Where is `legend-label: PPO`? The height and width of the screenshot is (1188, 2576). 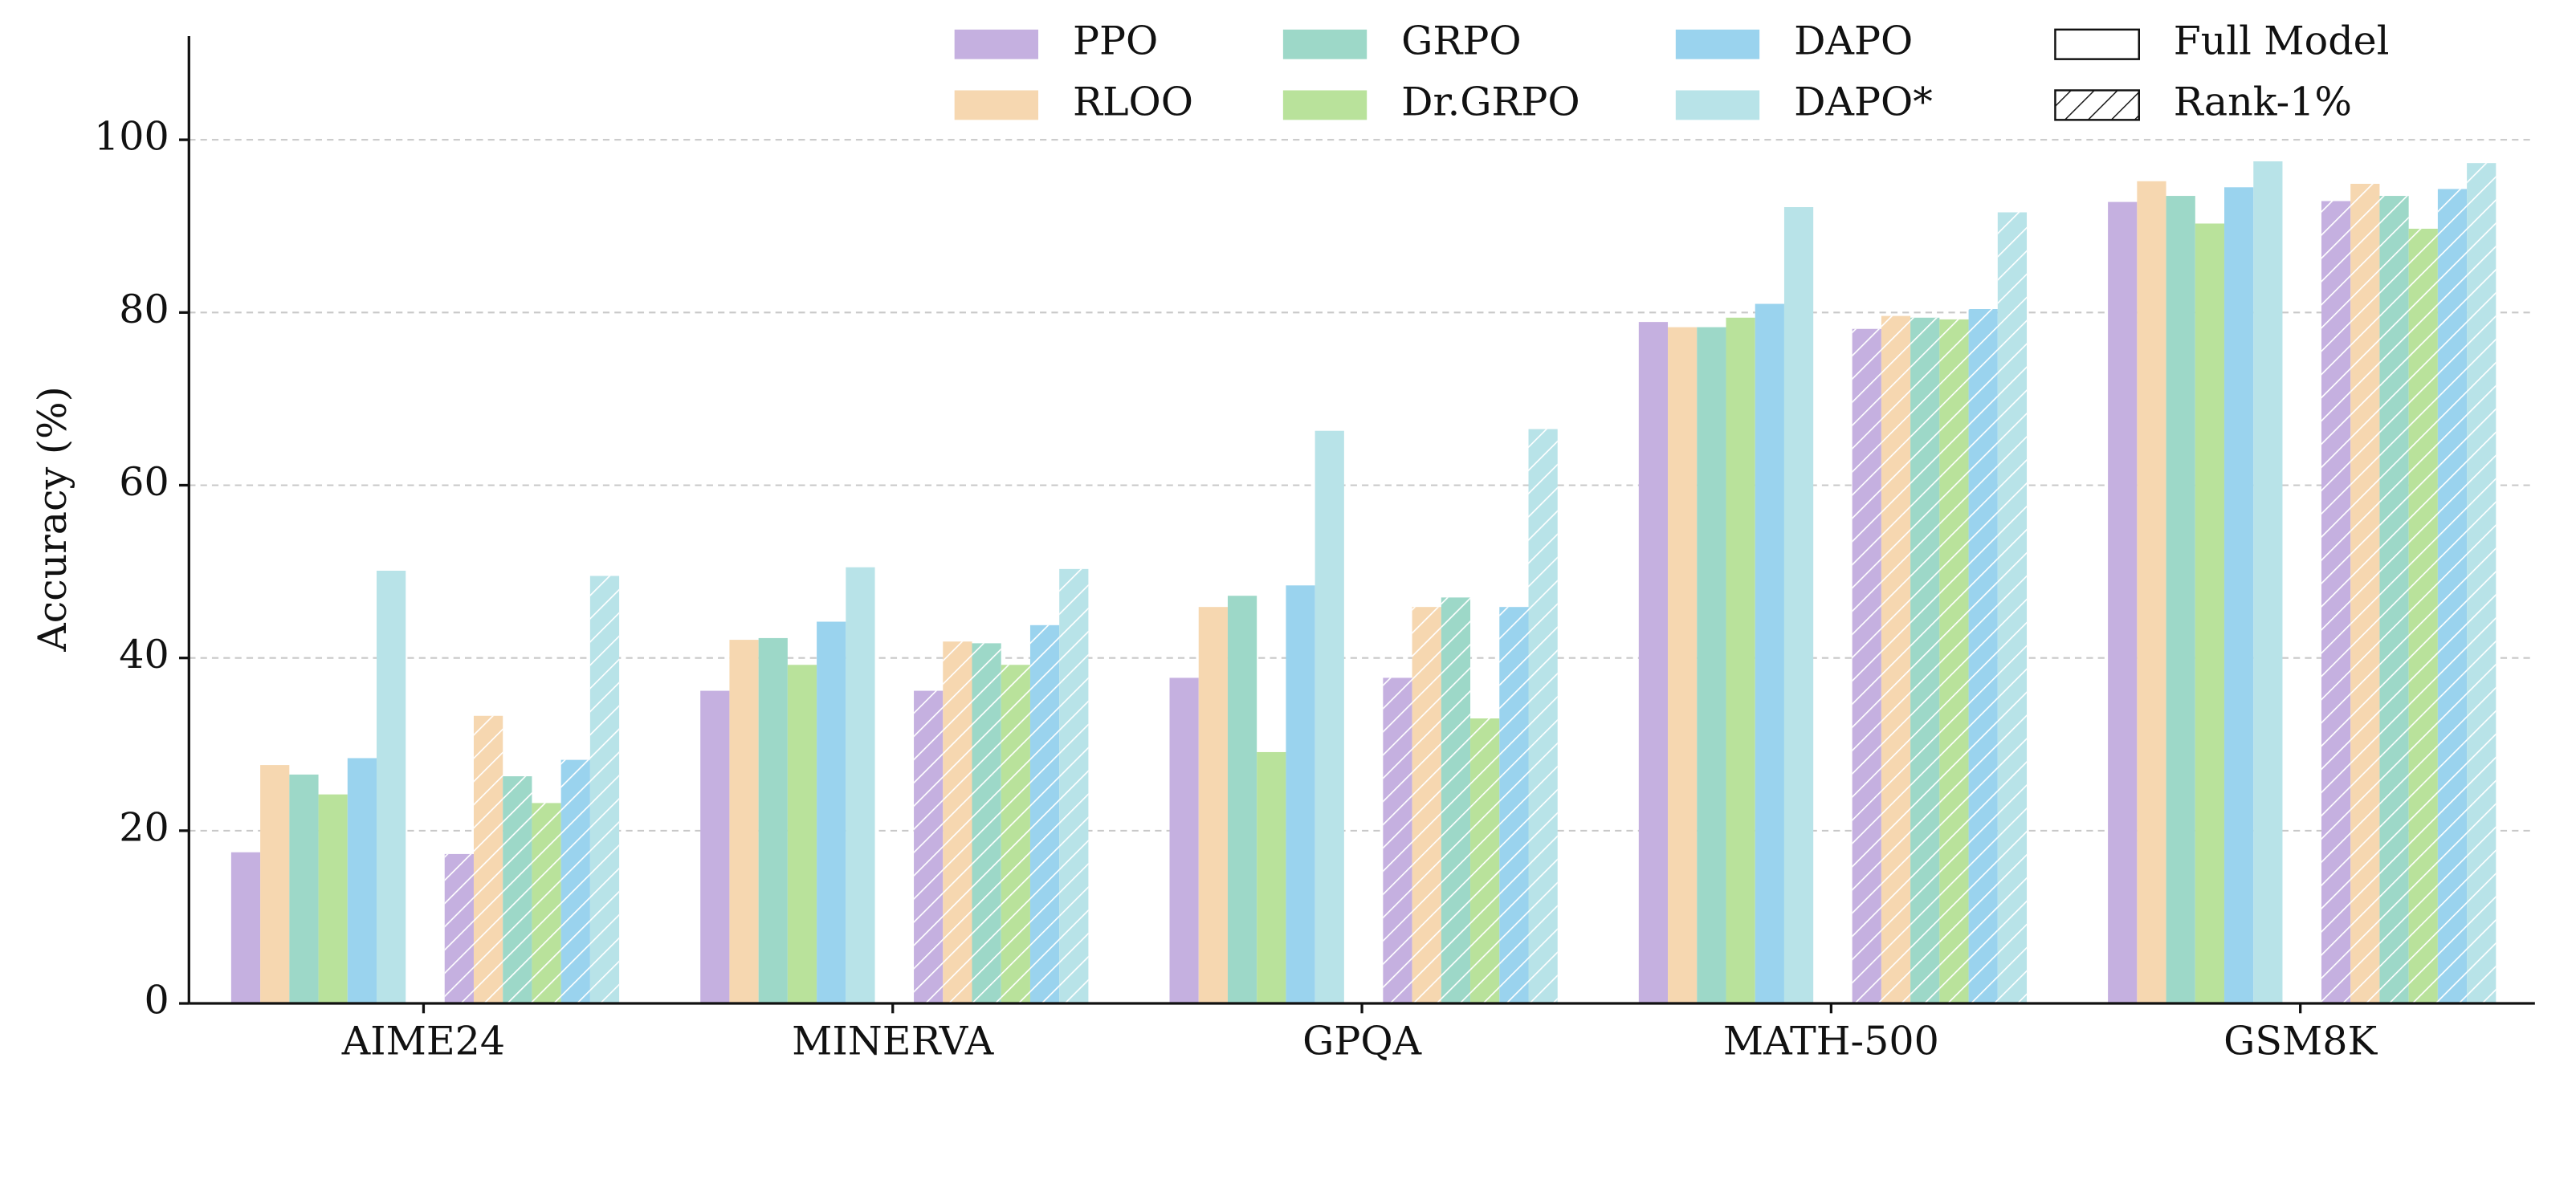
legend-label: PPO is located at coordinates (1115, 41).